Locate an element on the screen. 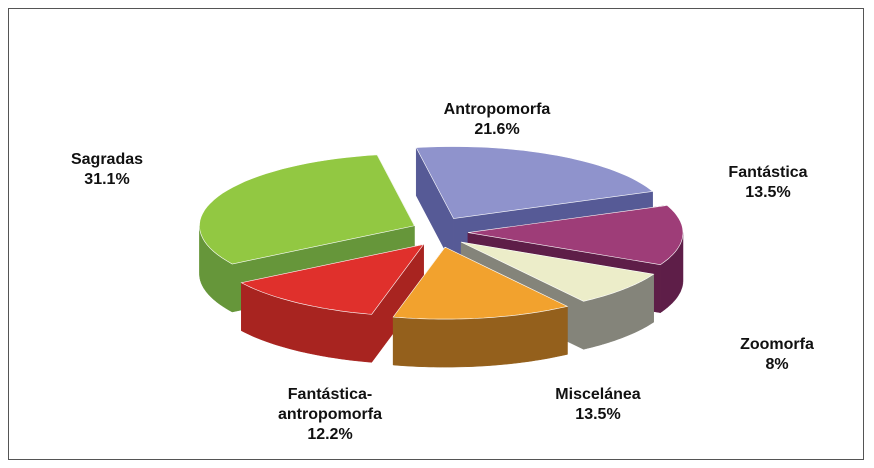 This screenshot has height=468, width=874. slice-label: Fantástica-antropomorfa 12.2% is located at coordinates (330, 415).